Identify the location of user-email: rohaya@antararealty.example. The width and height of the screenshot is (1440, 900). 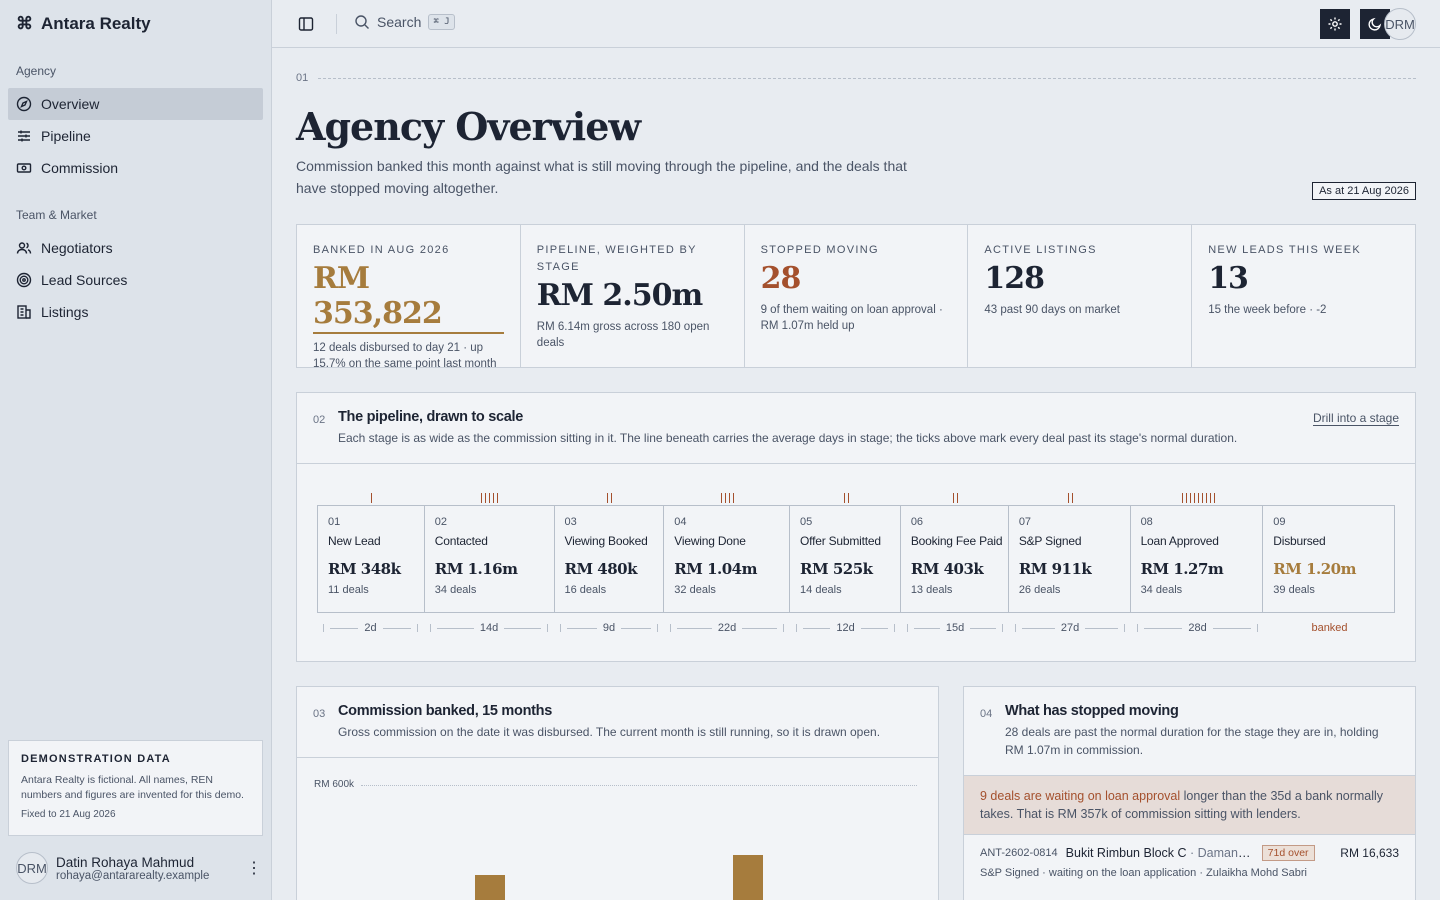
(133, 875).